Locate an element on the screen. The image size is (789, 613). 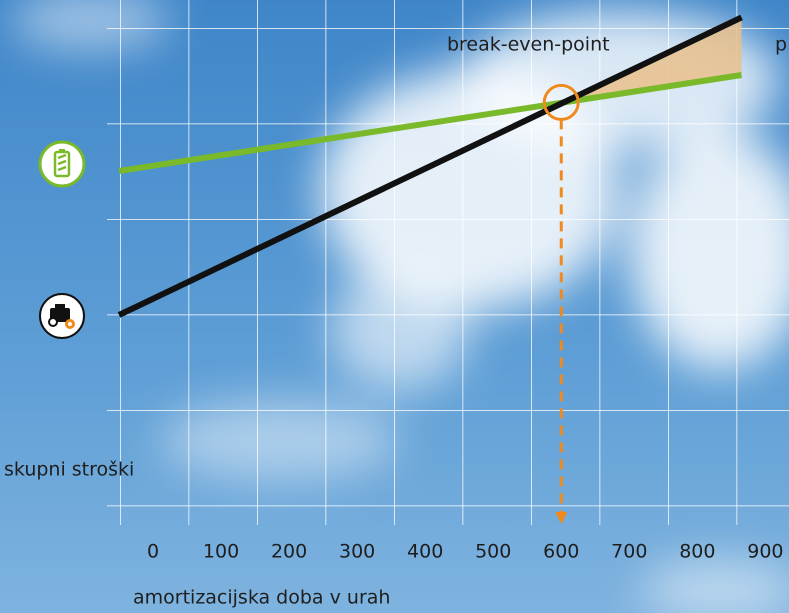
break-even-circle is located at coordinates (561, 102).